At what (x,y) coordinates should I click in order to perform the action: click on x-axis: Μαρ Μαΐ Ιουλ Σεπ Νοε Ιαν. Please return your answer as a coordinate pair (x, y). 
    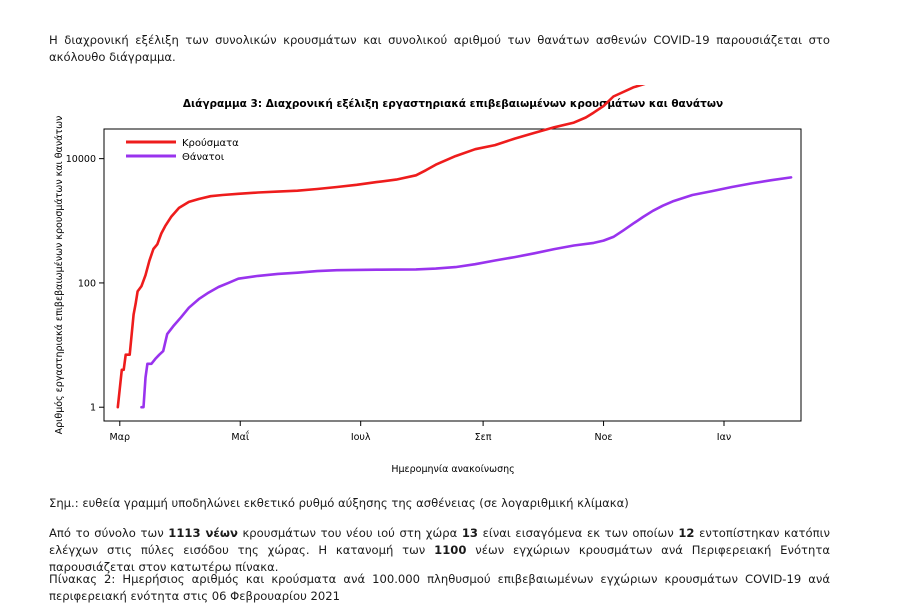
    Looking at the image, I should click on (420, 432).